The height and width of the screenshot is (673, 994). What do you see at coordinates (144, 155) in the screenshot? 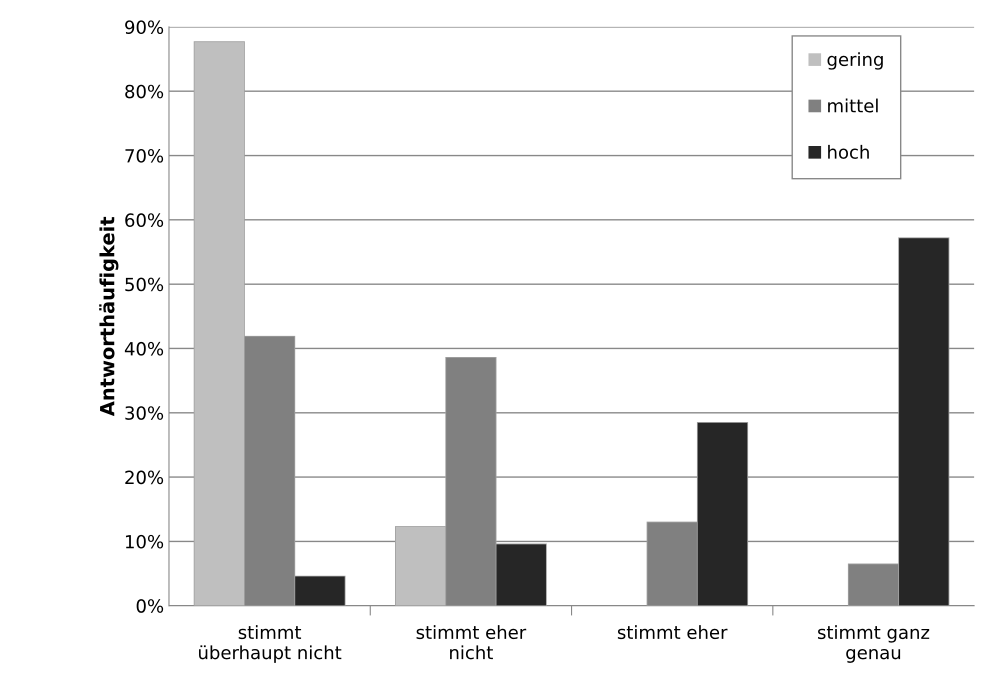
I see `y-tick-label: 70%` at bounding box center [144, 155].